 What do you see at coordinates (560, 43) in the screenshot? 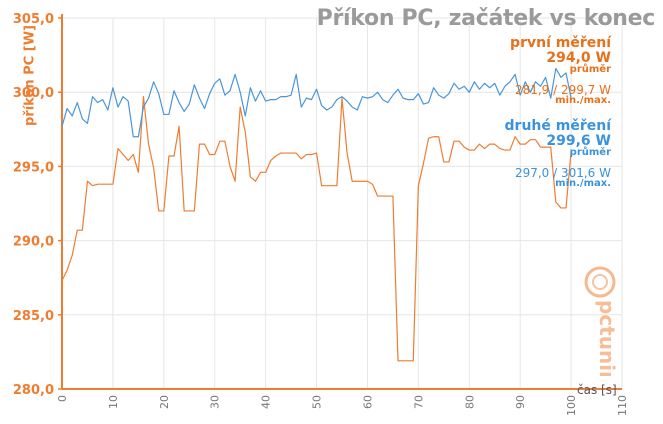
I see `legend-series-1-name: první měření` at bounding box center [560, 43].